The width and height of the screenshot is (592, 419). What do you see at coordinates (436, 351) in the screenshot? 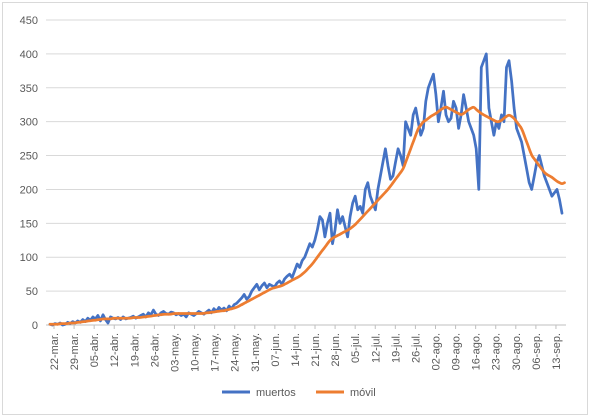
I see `x-tick-label: 02-ago.` at bounding box center [436, 351].